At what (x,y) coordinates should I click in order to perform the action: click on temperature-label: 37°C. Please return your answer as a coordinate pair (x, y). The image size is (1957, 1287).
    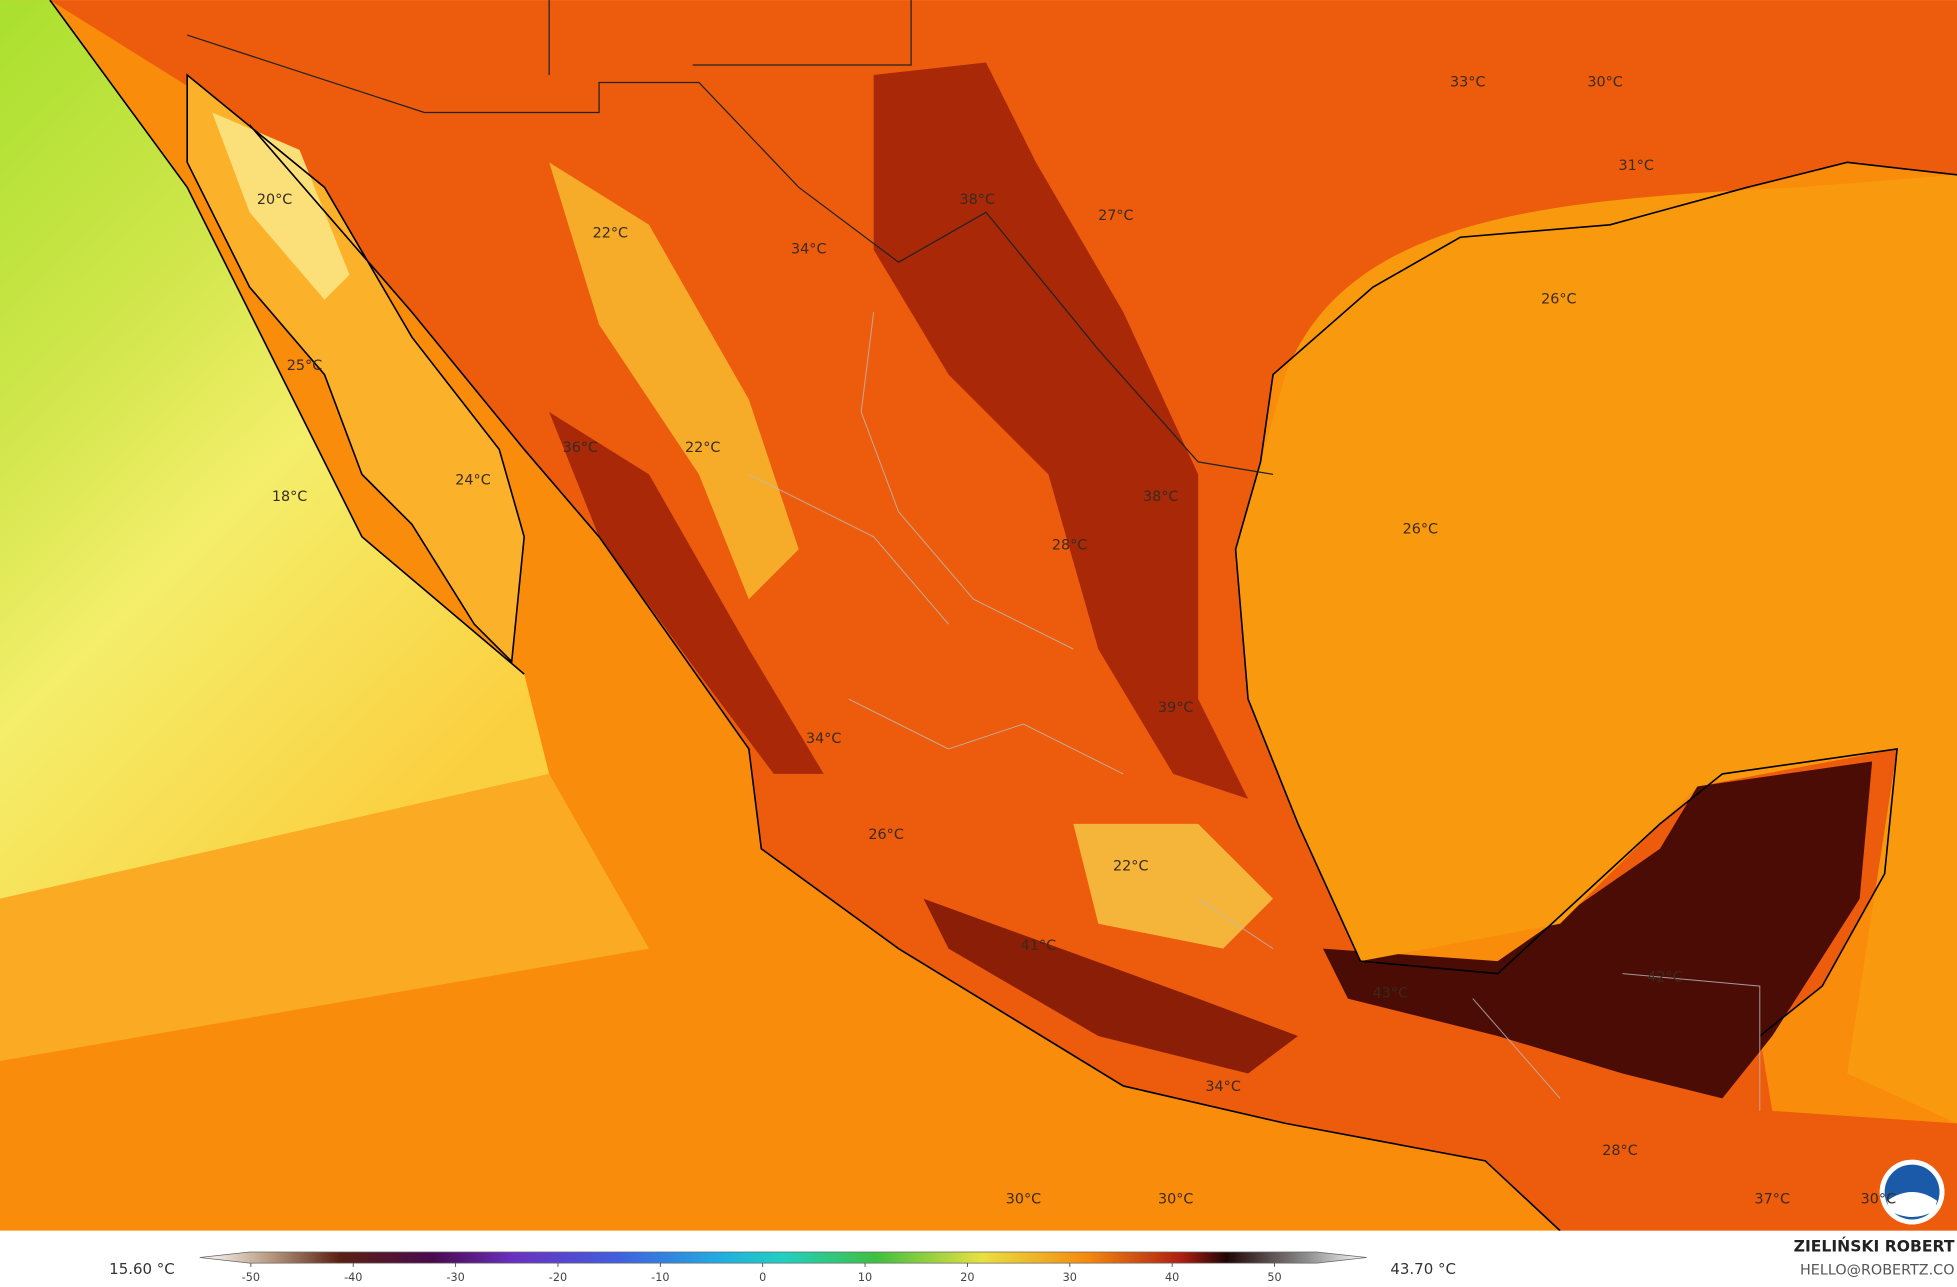
    Looking at the image, I should click on (1772, 1200).